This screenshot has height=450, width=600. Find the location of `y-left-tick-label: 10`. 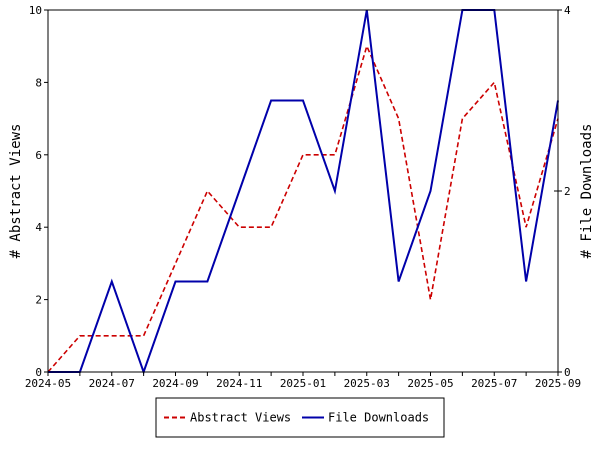

y-left-tick-label: 10 is located at coordinates (35, 10).